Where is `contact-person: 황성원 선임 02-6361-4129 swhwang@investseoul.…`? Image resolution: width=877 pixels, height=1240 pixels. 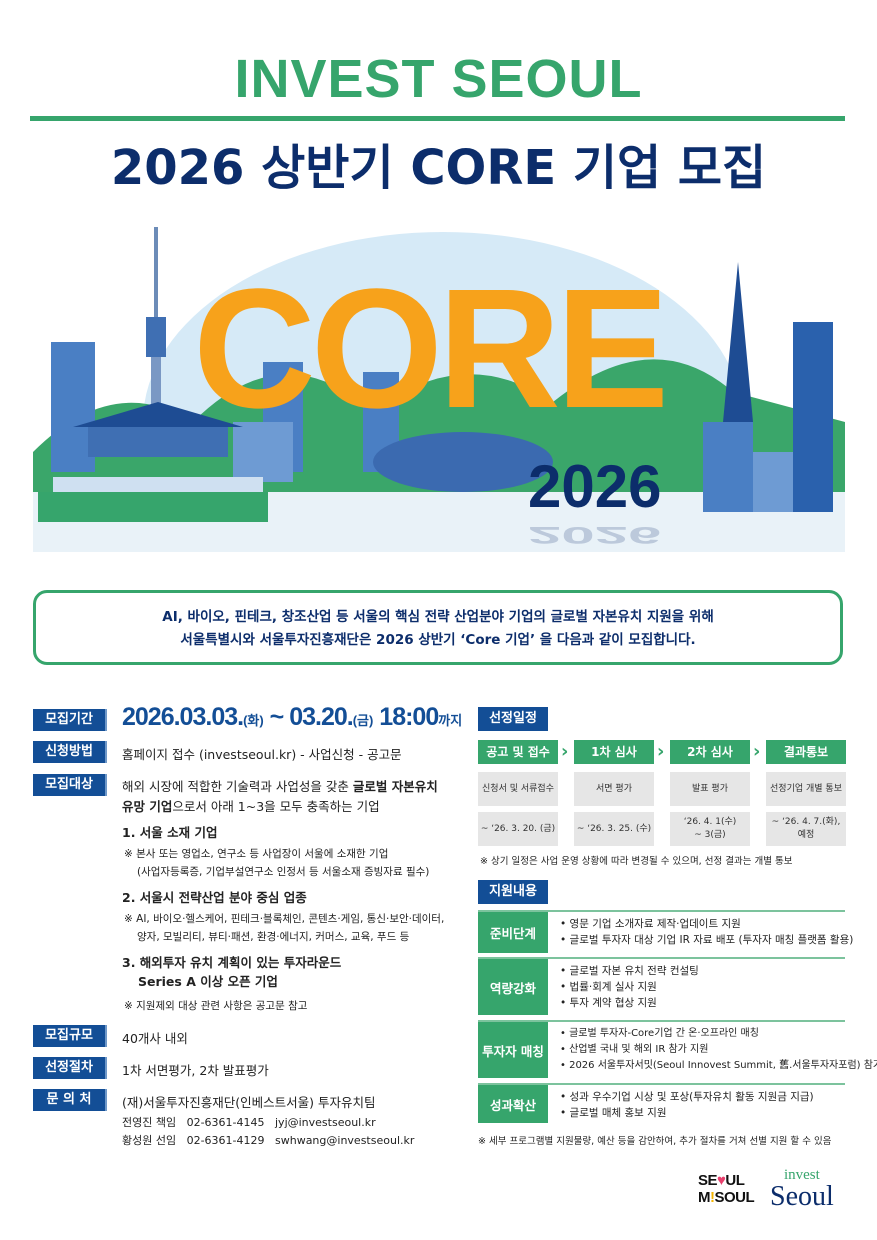 contact-person: 황성원 선임 02-6361-4129 swhwang@investseoul.… is located at coordinates (268, 1140).